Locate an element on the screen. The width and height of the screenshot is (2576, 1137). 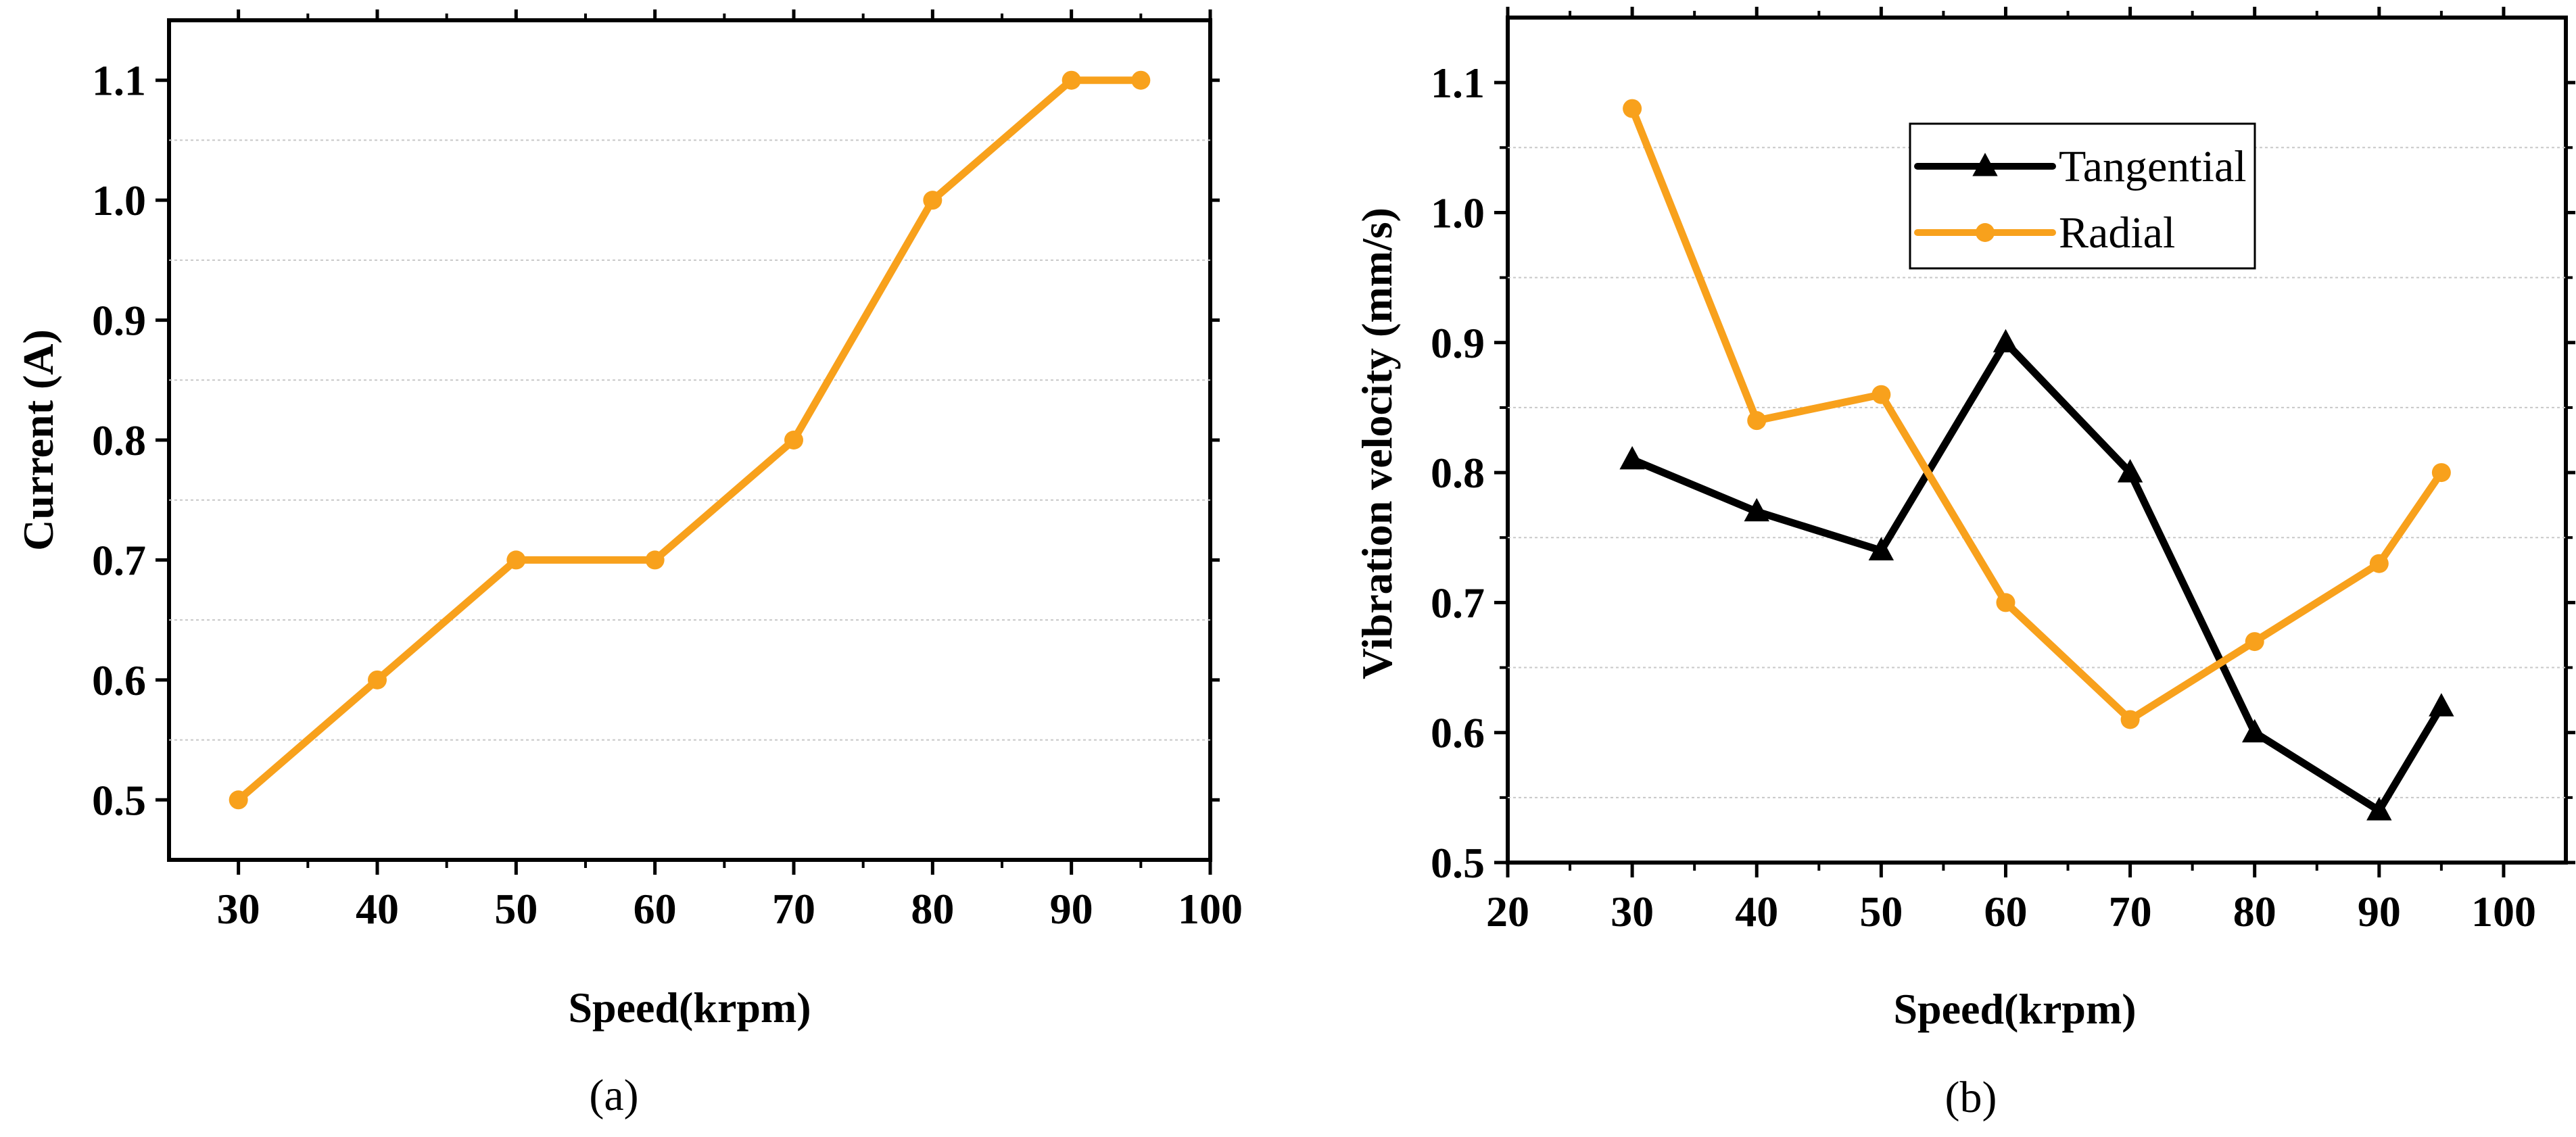
panel-label-b: (b) is located at coordinates (1971, 1097).